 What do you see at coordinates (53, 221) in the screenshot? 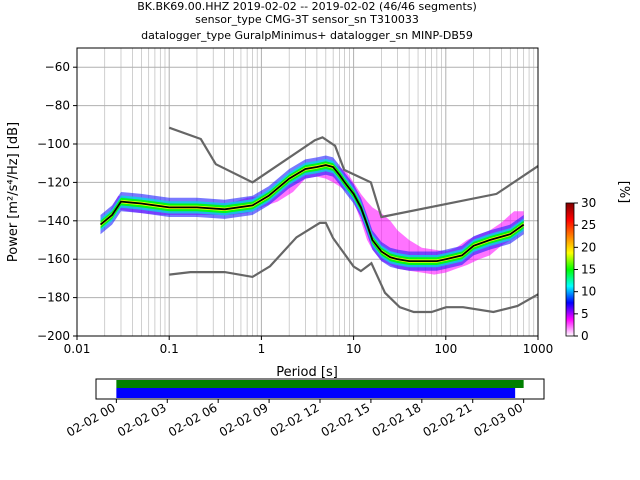
I see `y-tick-label: −140` at bounding box center [53, 221].